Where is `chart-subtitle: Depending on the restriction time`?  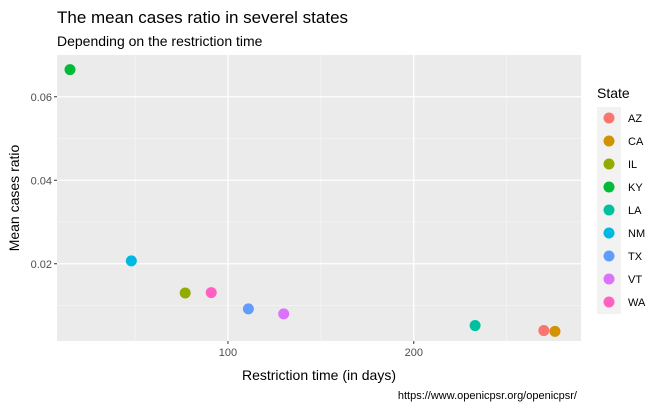 chart-subtitle: Depending on the restriction time is located at coordinates (160, 41).